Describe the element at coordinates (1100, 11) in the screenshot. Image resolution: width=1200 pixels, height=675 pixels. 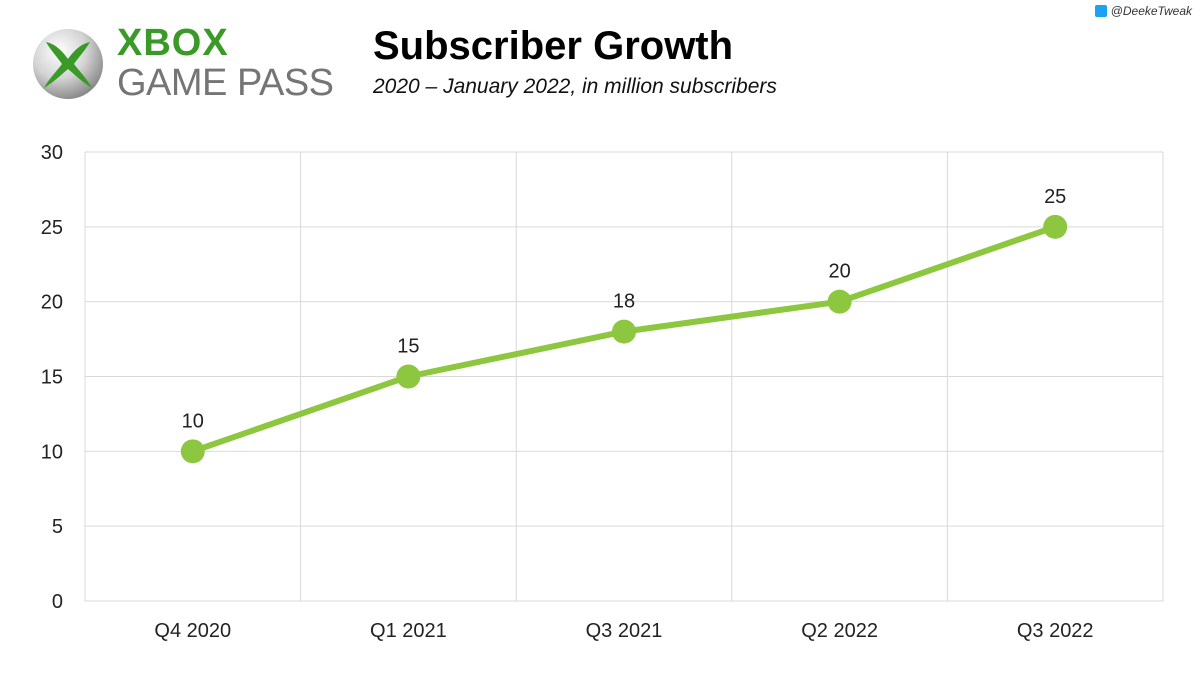
I see `twitter-icon` at that location.